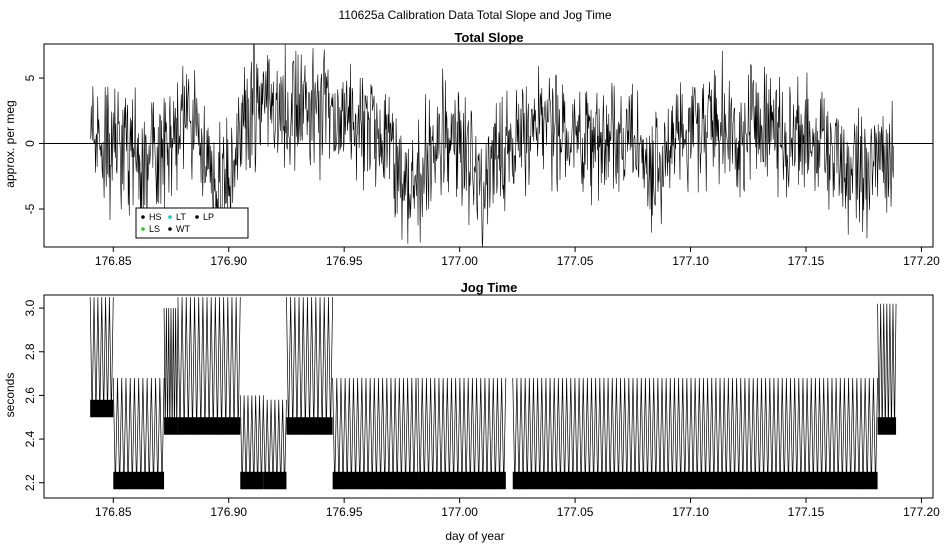 This screenshot has height=555, width=950. What do you see at coordinates (113, 512) in the screenshot?
I see `jog-time-x-tick-label: 176.85` at bounding box center [113, 512].